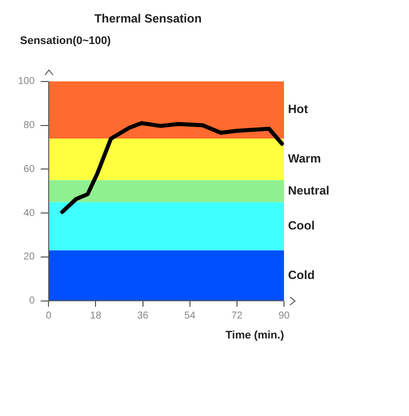 This screenshot has width=409, height=416. Describe the element at coordinates (304, 159) in the screenshot. I see `band-label: Warm` at that location.